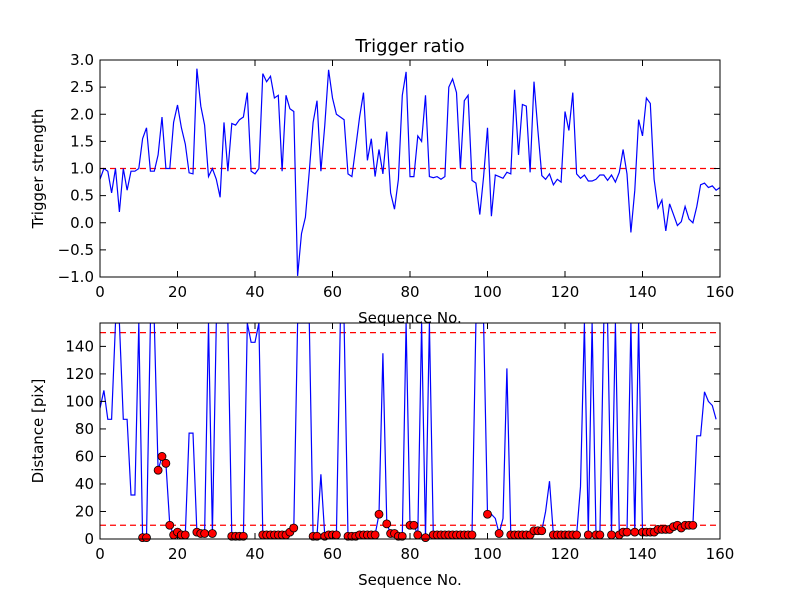  Describe the element at coordinates (79, 374) in the screenshot. I see `y-tick-label: 120` at that location.